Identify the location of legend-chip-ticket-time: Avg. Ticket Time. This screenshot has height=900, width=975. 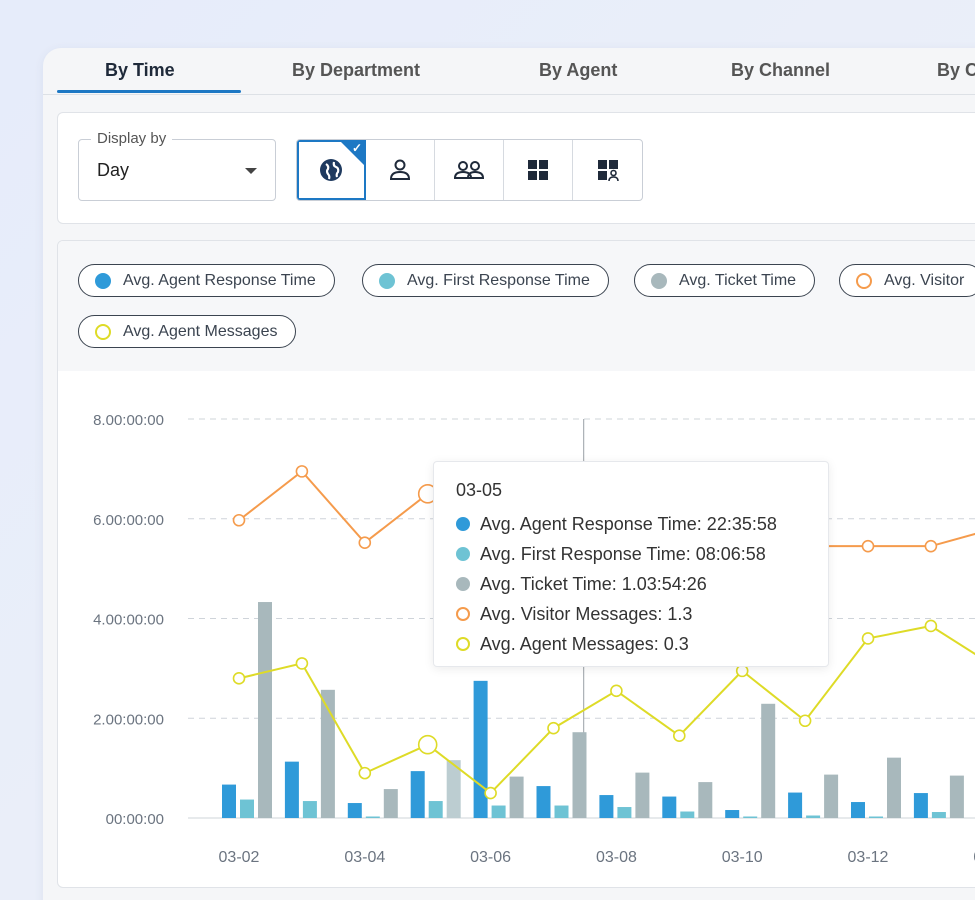
(725, 280).